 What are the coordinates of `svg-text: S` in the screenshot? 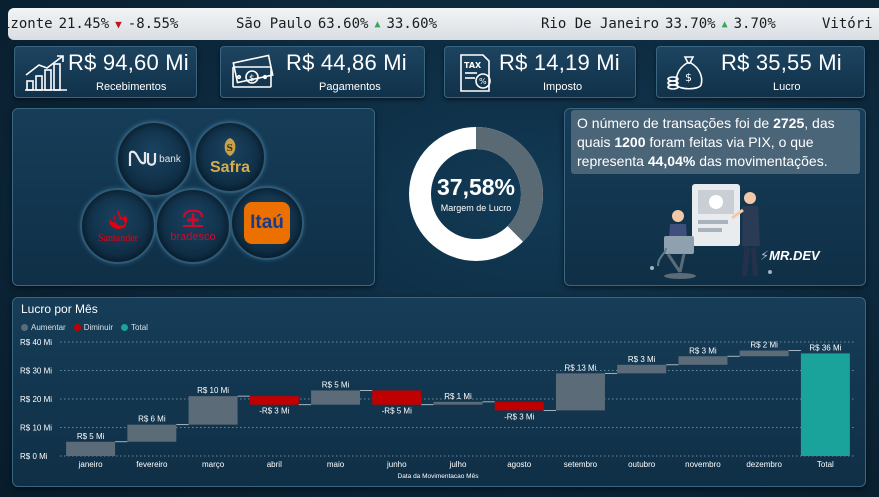 It's located at (230, 149).